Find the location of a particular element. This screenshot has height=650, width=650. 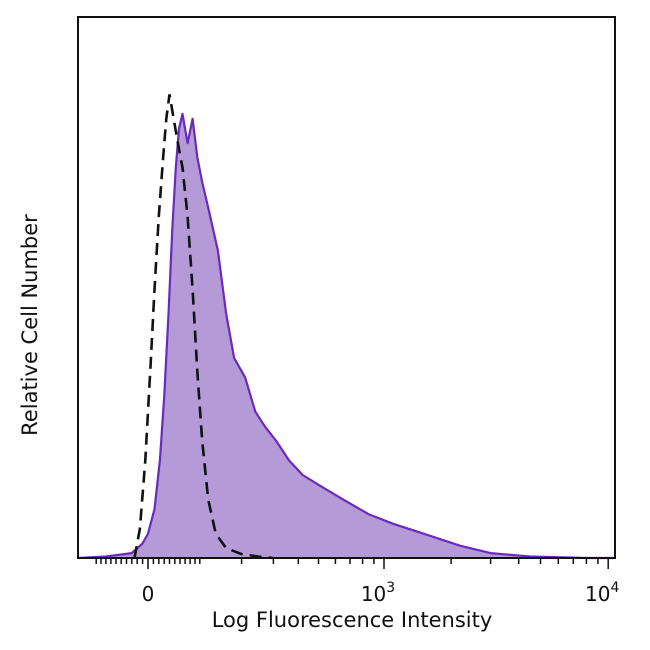

x-axis-title: Log Fluorescence Intensity is located at coordinates (352, 620).